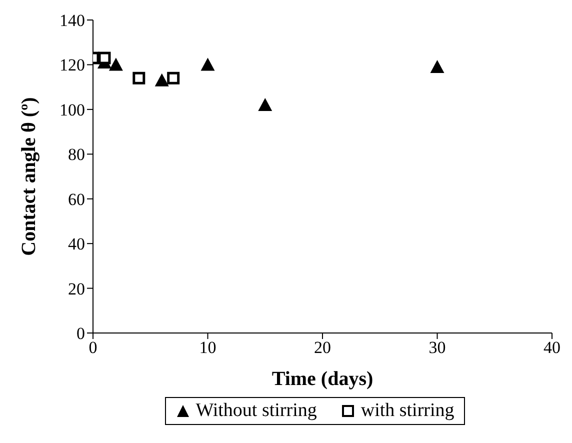 This screenshot has width=572, height=443. Describe the element at coordinates (207, 348) in the screenshot. I see `x-tick-label: 10` at that location.